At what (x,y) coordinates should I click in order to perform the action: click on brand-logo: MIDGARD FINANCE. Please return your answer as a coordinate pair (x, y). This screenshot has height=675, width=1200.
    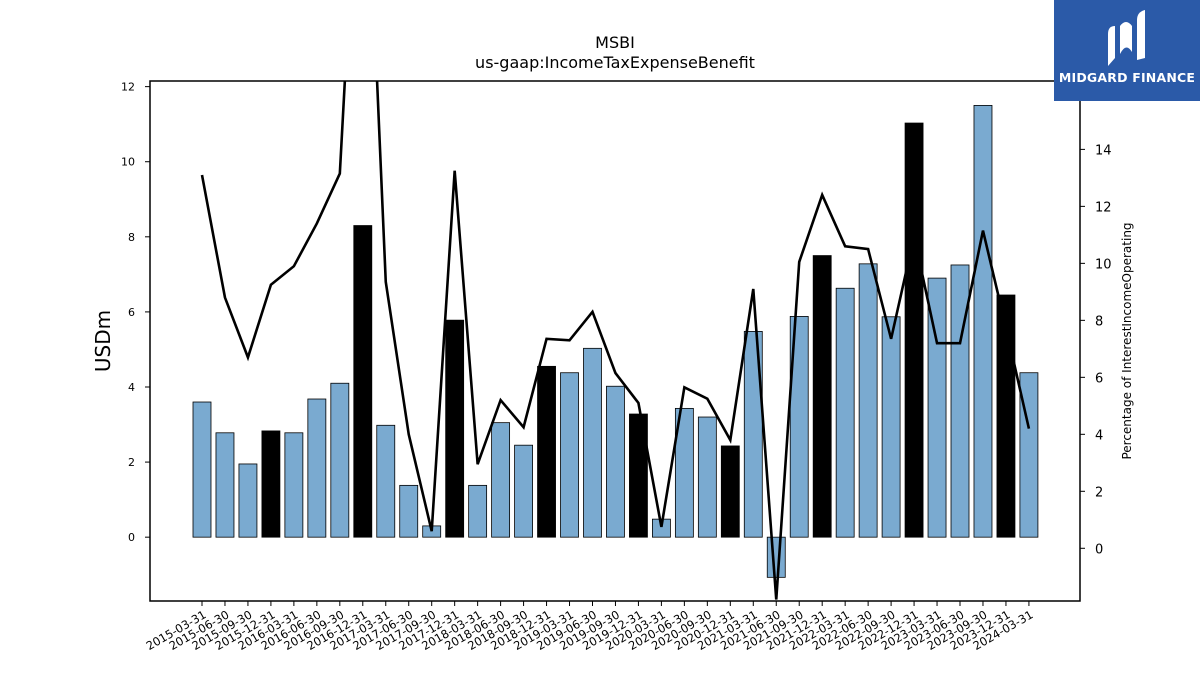
    Looking at the image, I should click on (1127, 50).